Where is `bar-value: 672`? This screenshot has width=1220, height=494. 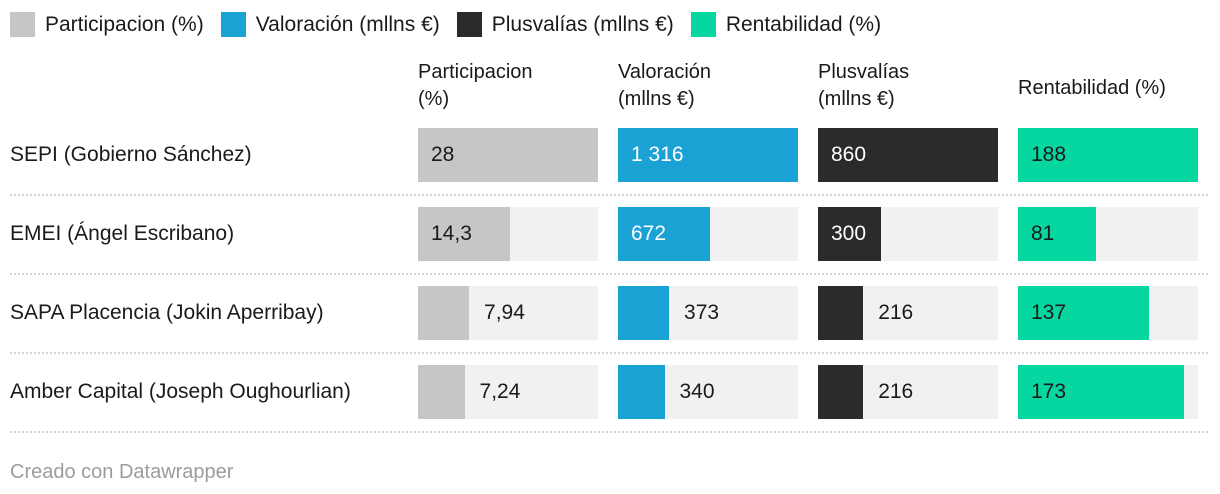 bar-value: 672 is located at coordinates (649, 233).